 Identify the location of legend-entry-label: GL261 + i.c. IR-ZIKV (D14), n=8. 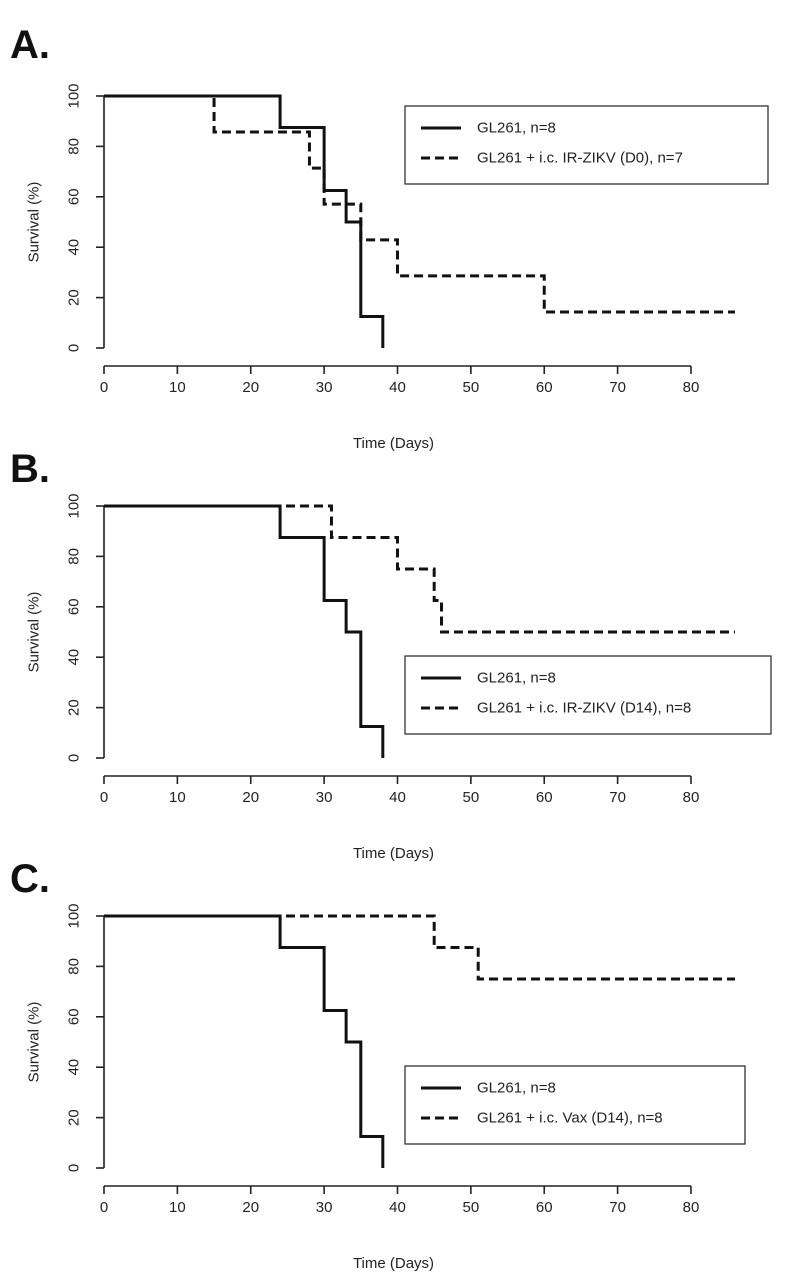
(584, 708).